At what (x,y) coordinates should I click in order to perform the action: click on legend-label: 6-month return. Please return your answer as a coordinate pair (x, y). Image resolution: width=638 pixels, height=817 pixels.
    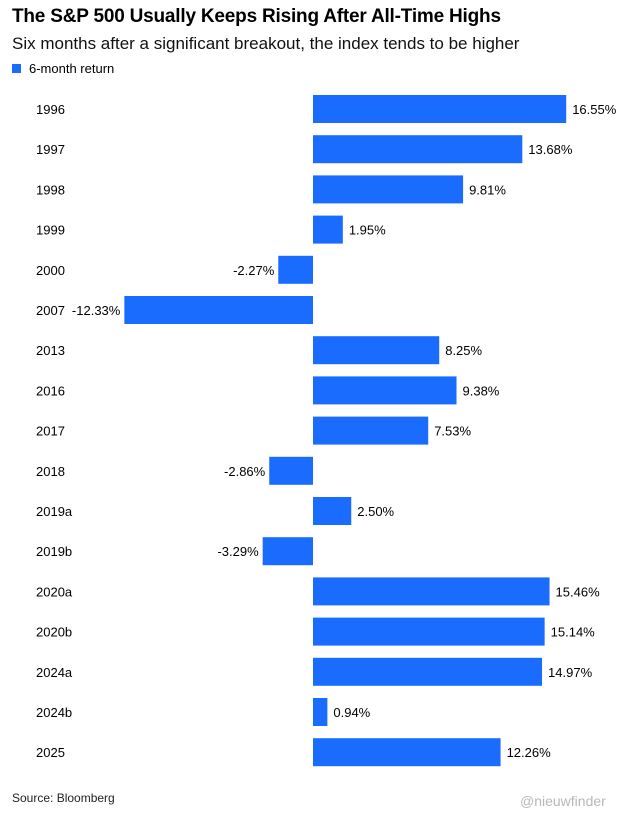
    Looking at the image, I should click on (72, 68).